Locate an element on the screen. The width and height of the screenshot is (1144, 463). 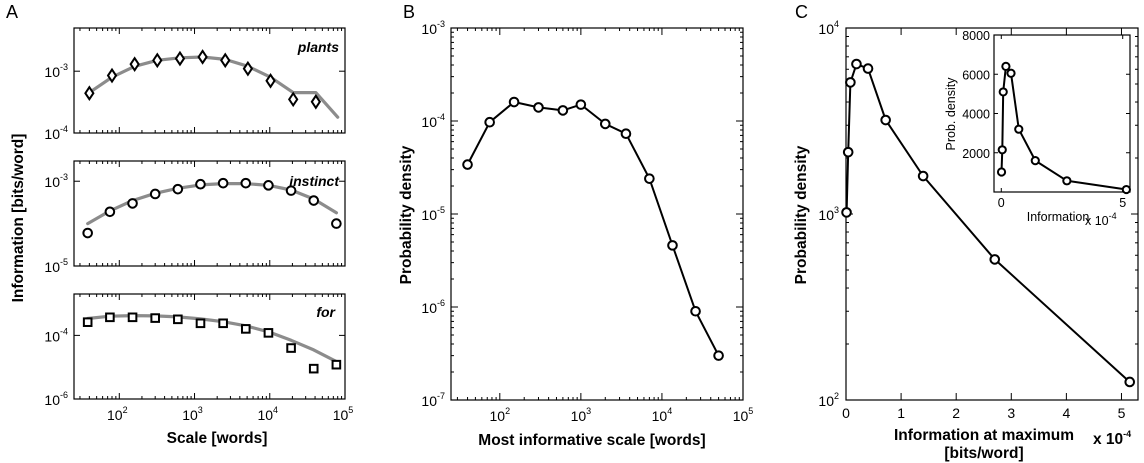
panel-c-inset-y-tick-label: 6000 is located at coordinates (976, 75).